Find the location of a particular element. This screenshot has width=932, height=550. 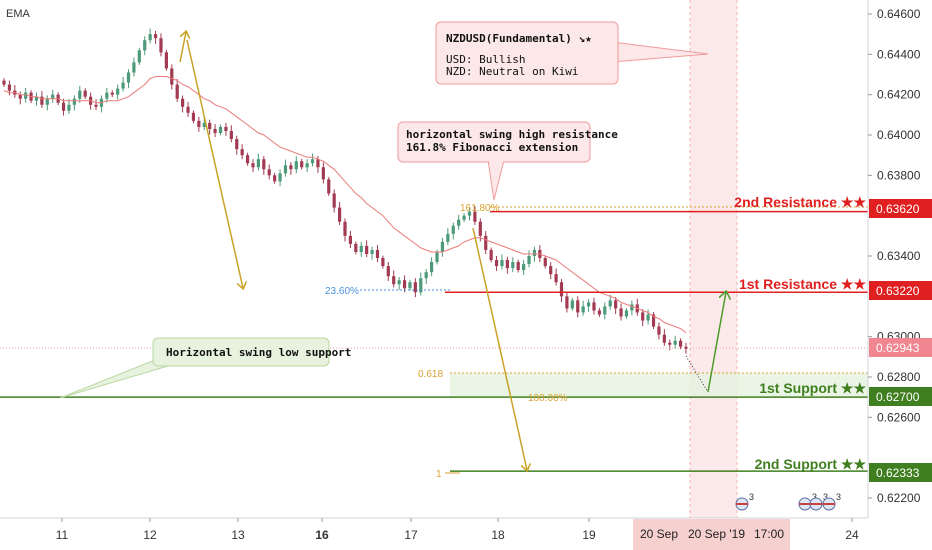

time-label-end: 17:00 is located at coordinates (769, 534).